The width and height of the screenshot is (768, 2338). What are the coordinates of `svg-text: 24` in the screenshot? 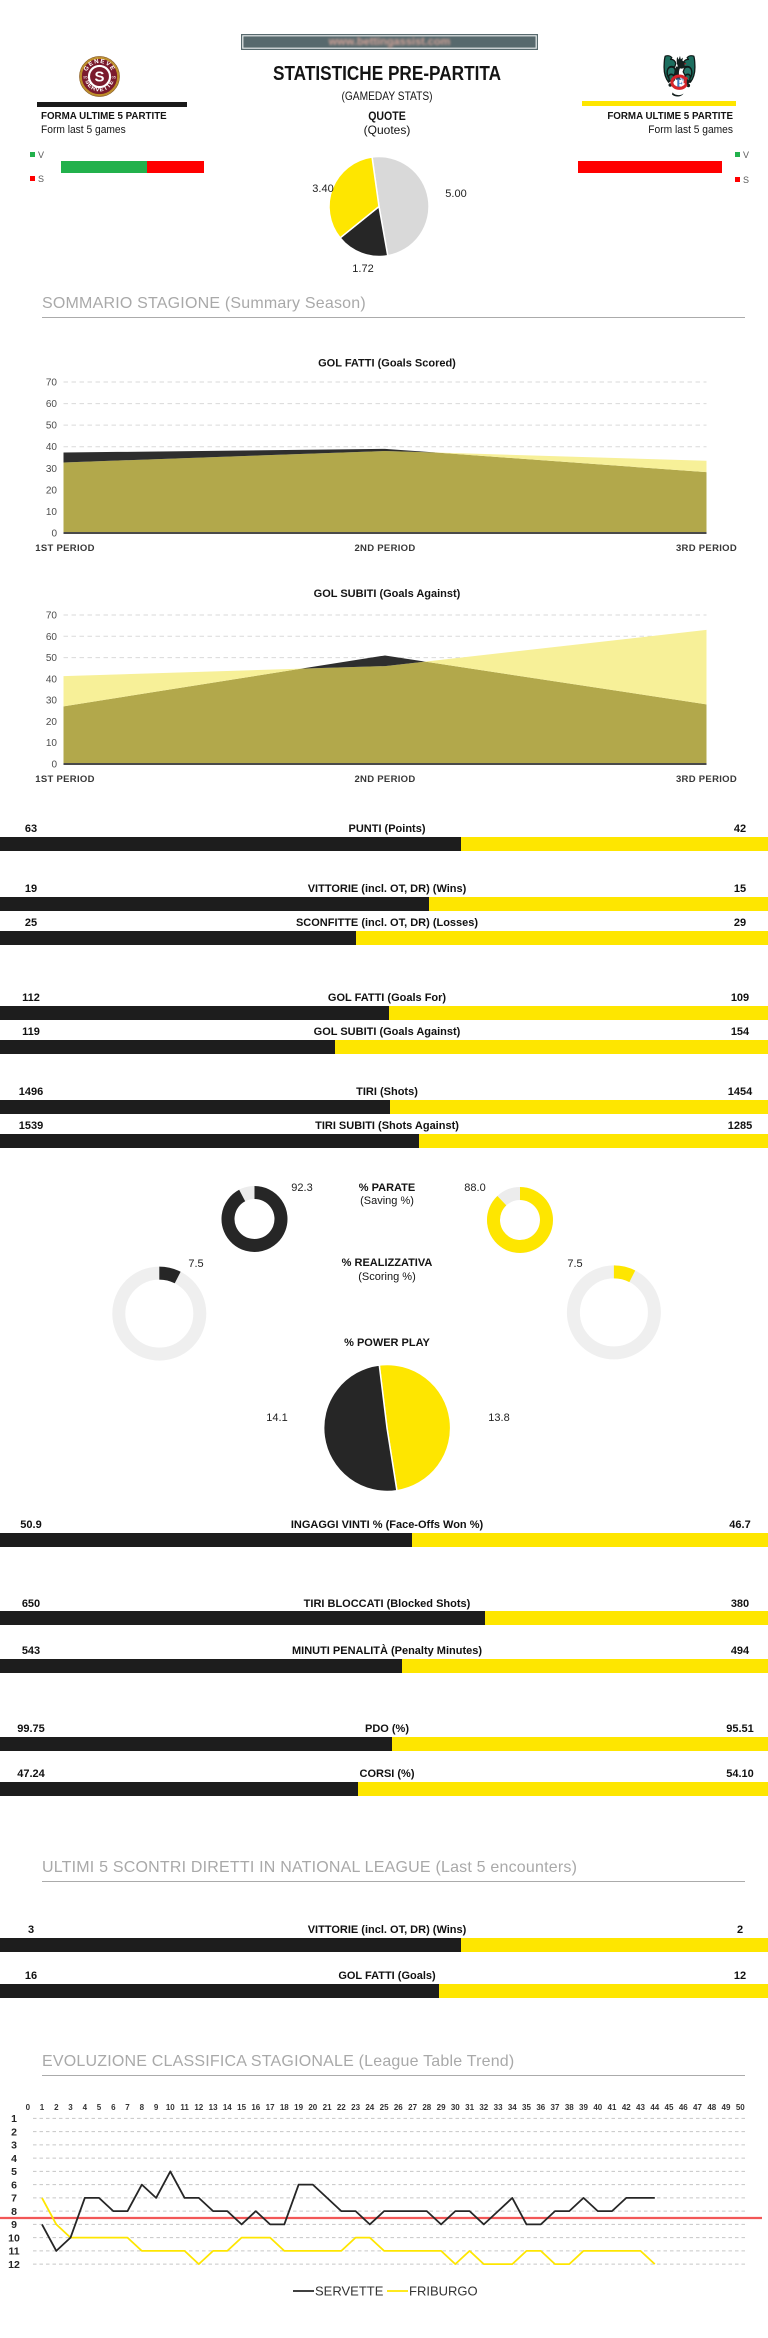 It's located at (369, 2107).